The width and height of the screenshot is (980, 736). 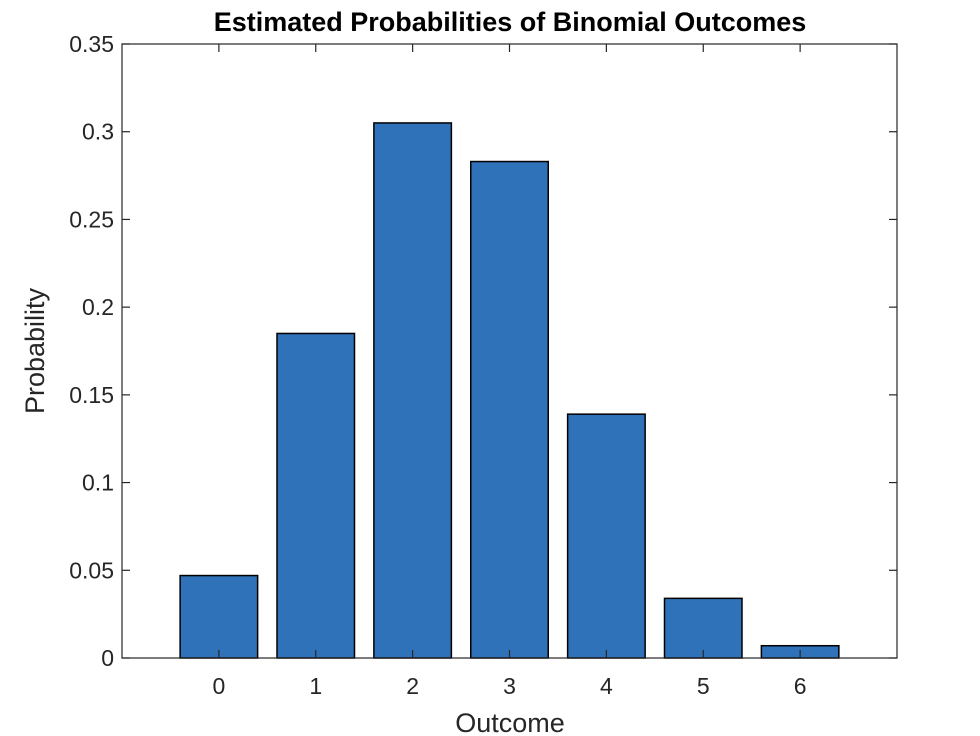 I want to click on y-axis-label: Probability, so click(x=35, y=350).